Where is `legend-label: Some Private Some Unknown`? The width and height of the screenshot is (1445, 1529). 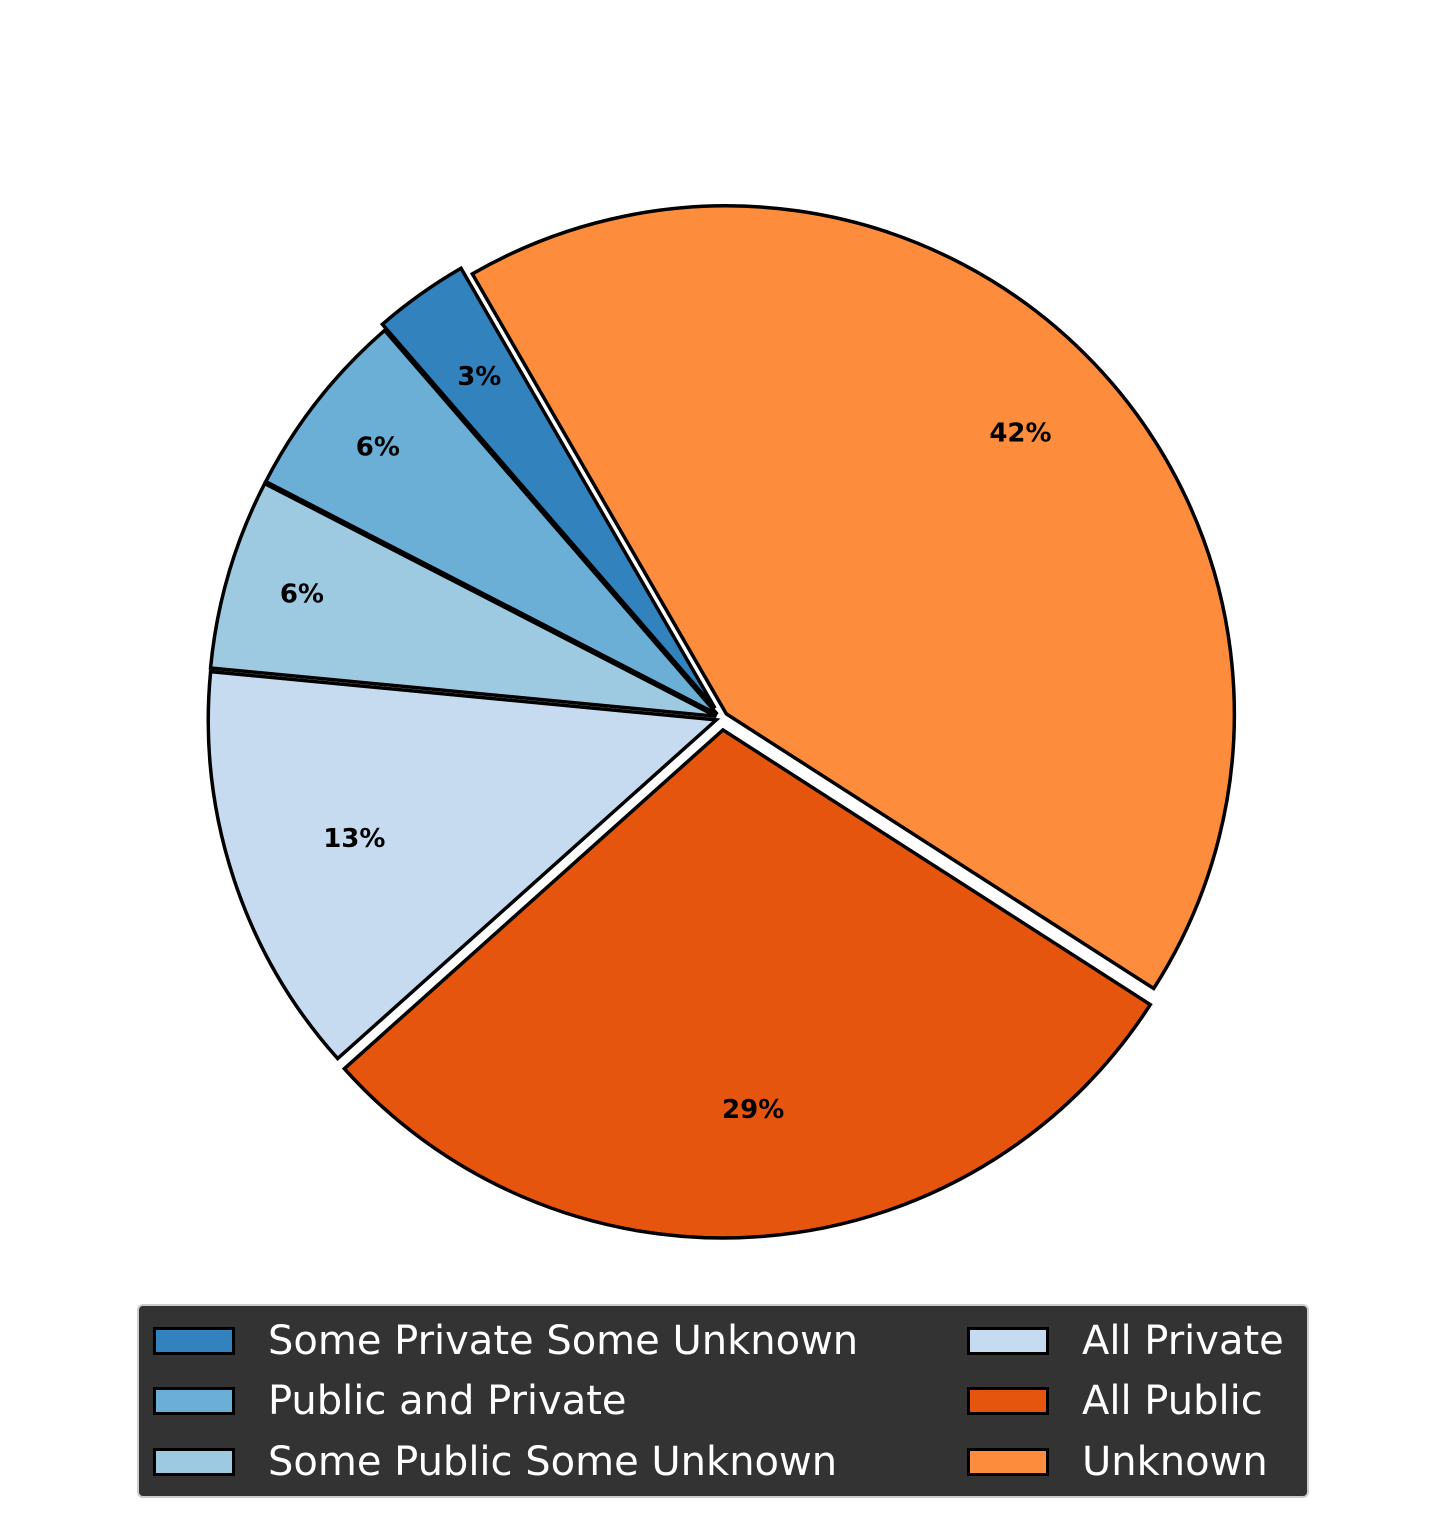 legend-label: Some Private Some Unknown is located at coordinates (563, 1341).